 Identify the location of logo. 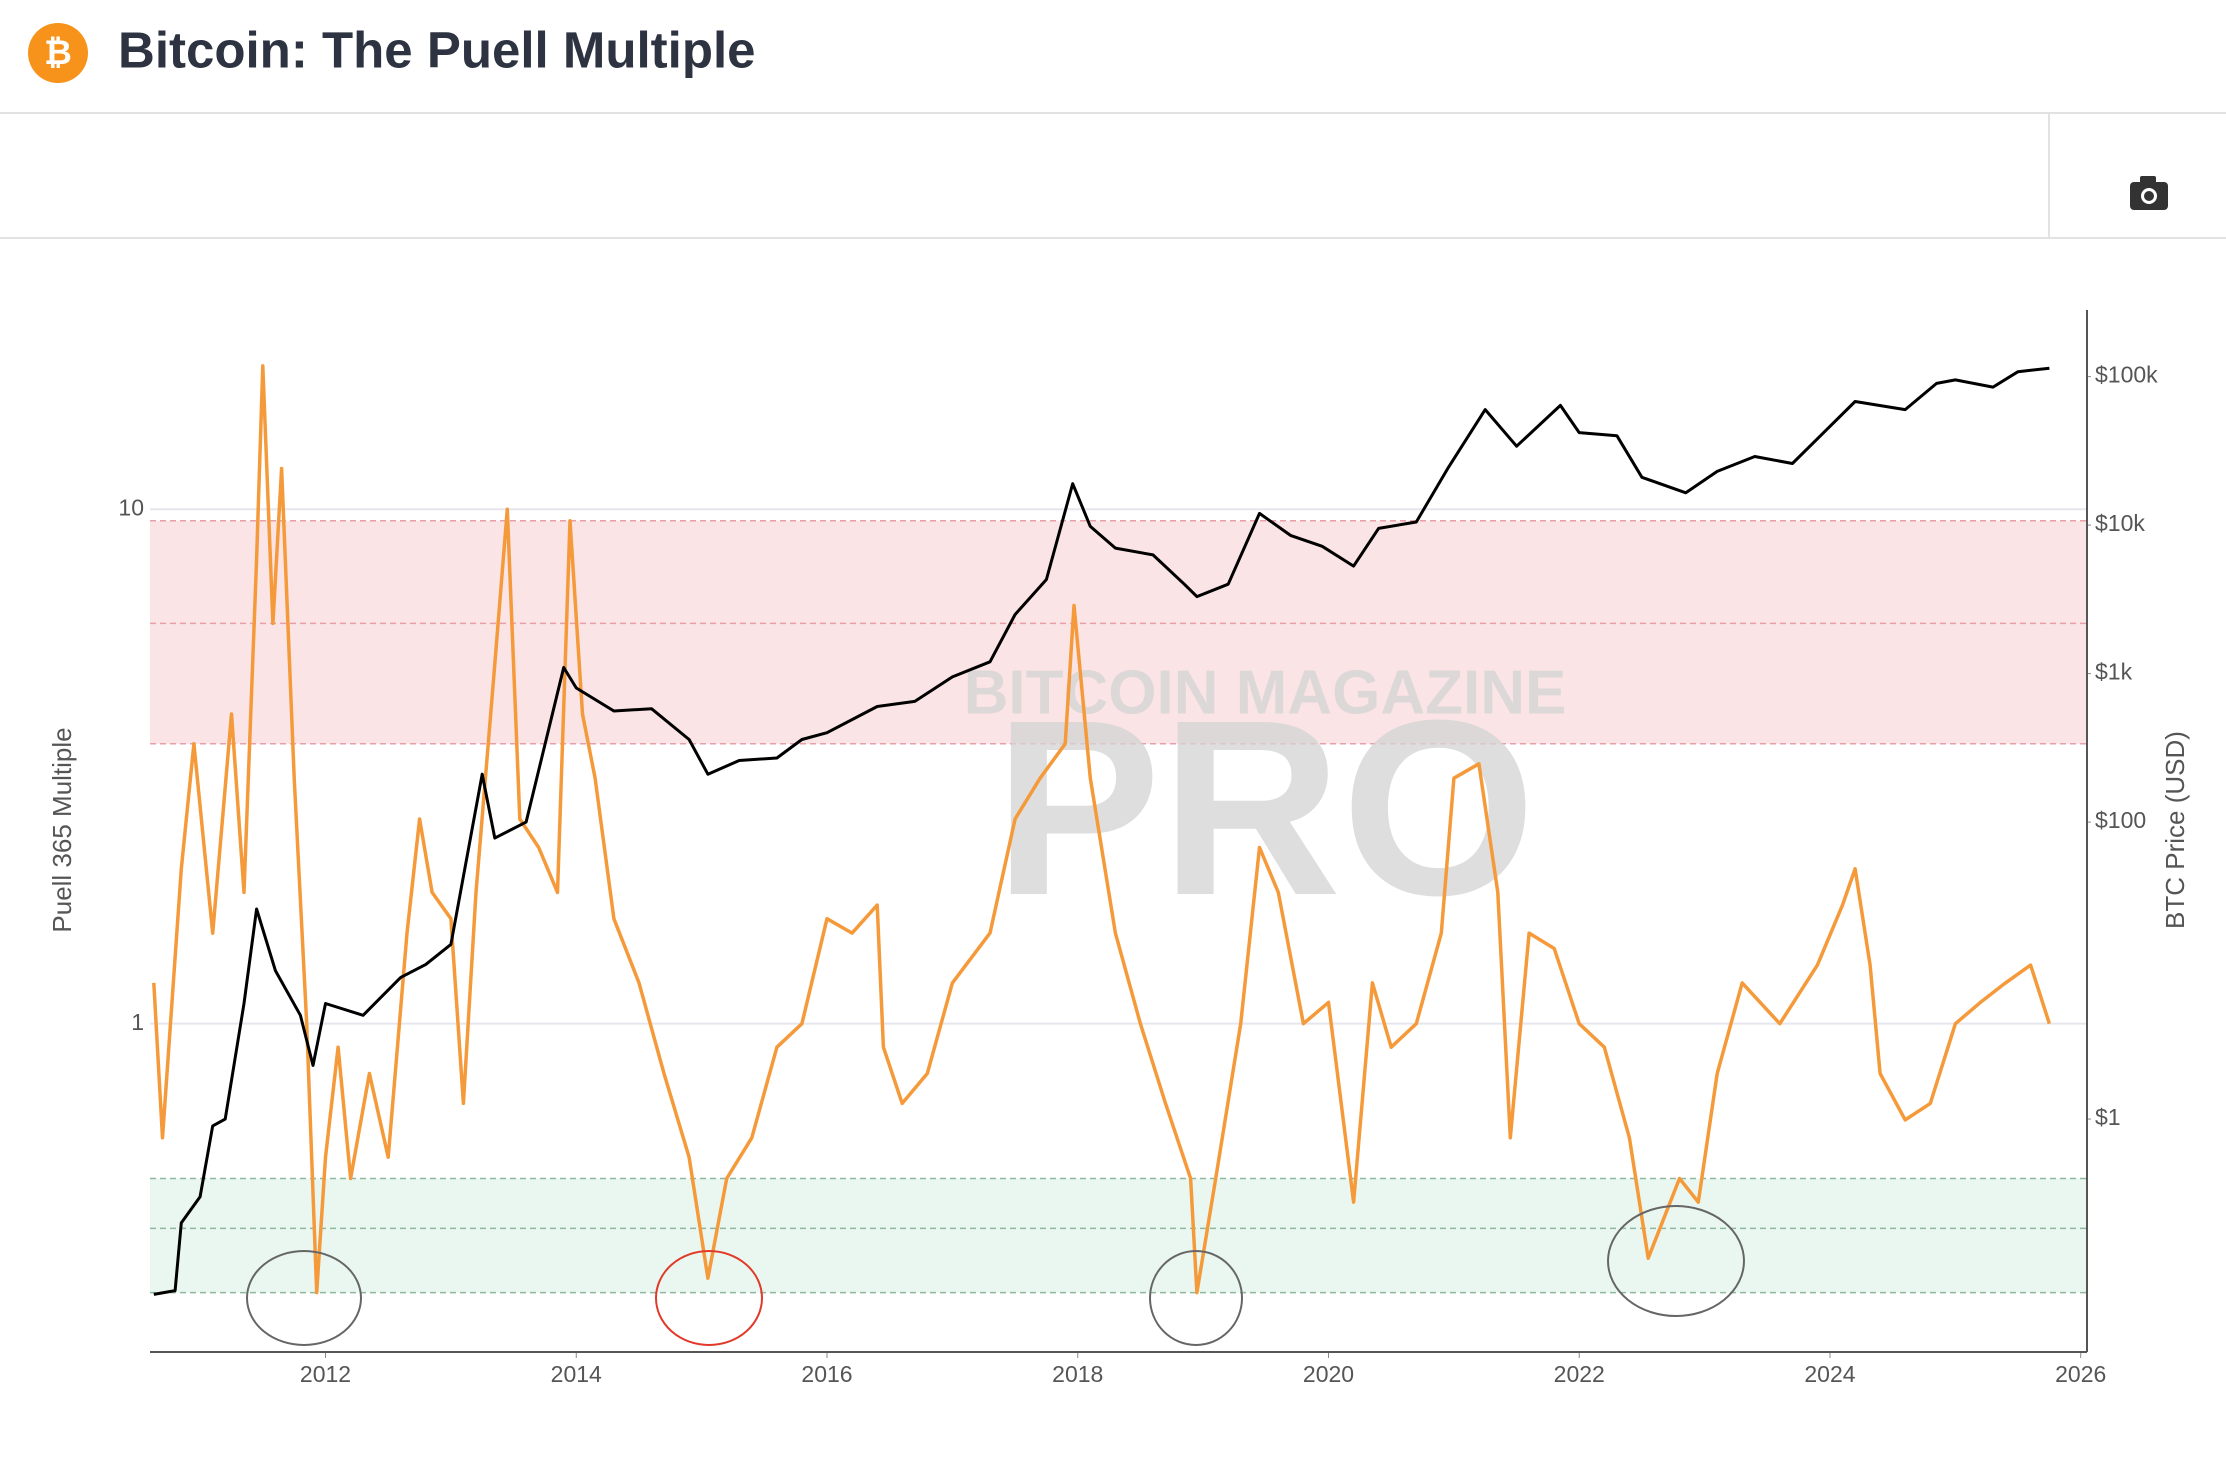
(58, 53).